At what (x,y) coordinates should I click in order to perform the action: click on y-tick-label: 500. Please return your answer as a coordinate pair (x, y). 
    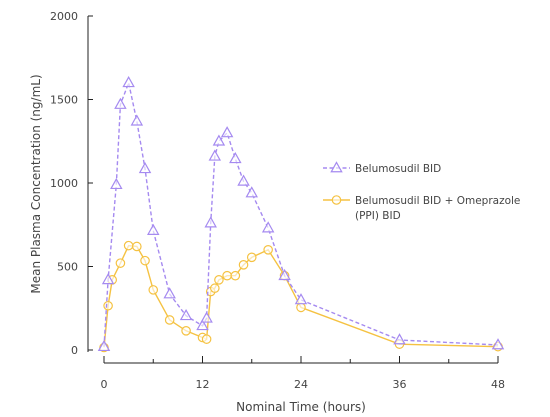
    Looking at the image, I should click on (67, 267).